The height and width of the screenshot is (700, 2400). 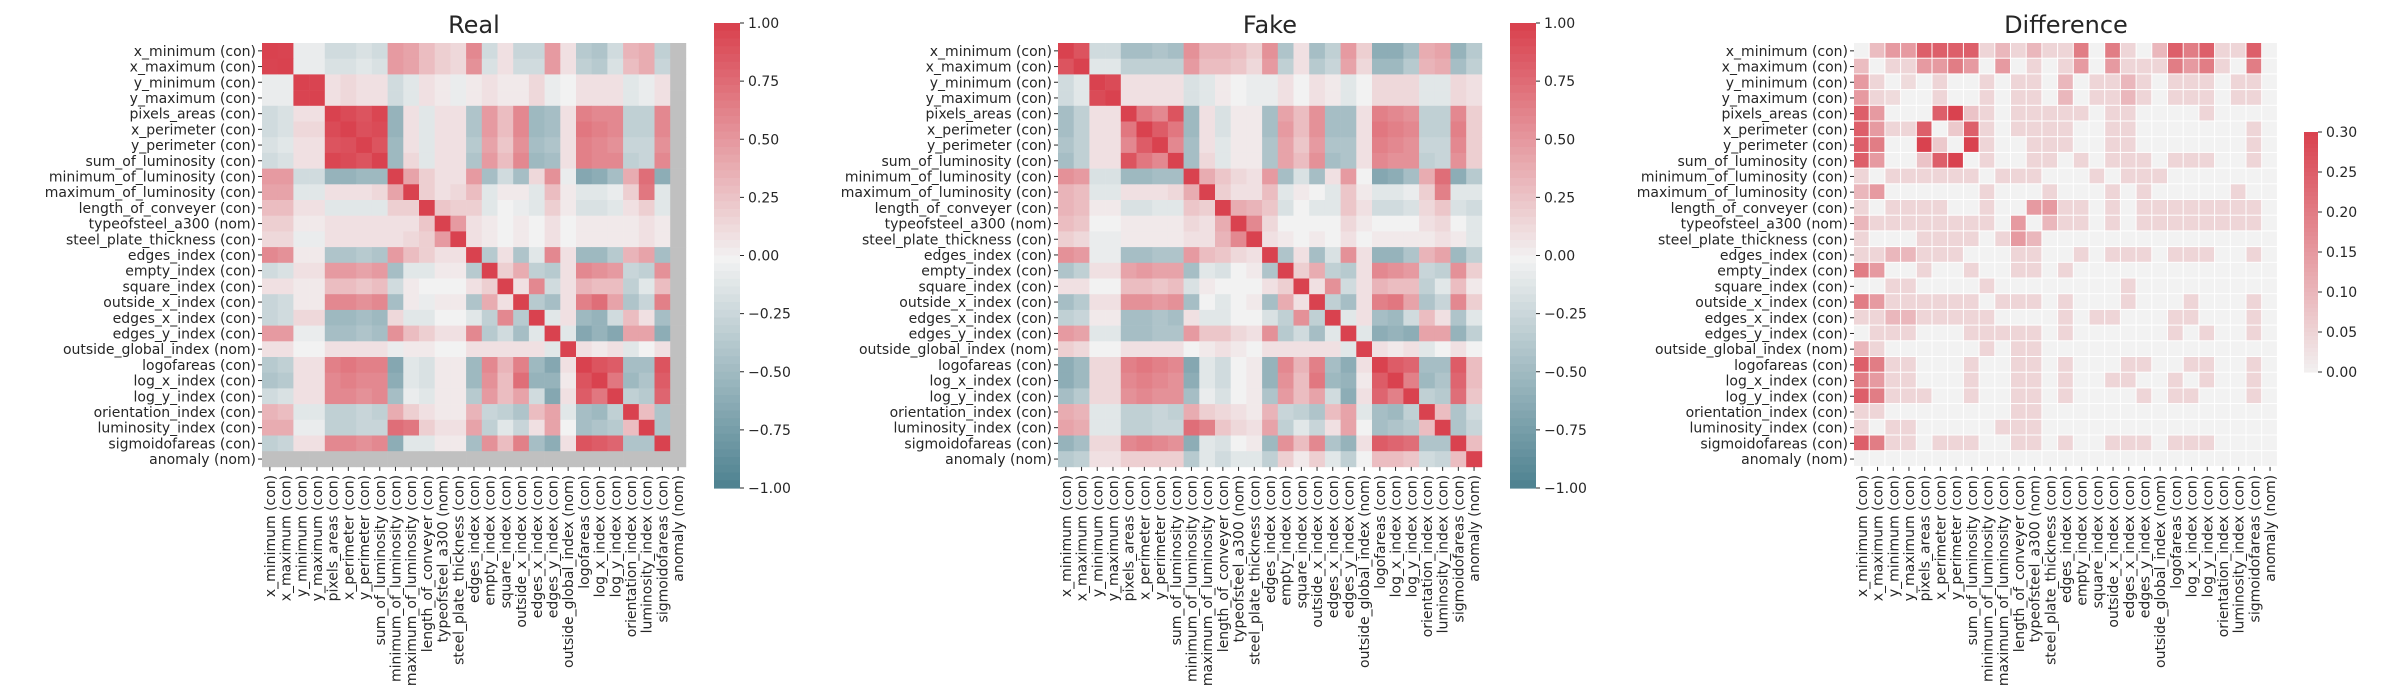 I want to click on x-tick-label: steel_plate_thickness (con), so click(x=2051, y=570).